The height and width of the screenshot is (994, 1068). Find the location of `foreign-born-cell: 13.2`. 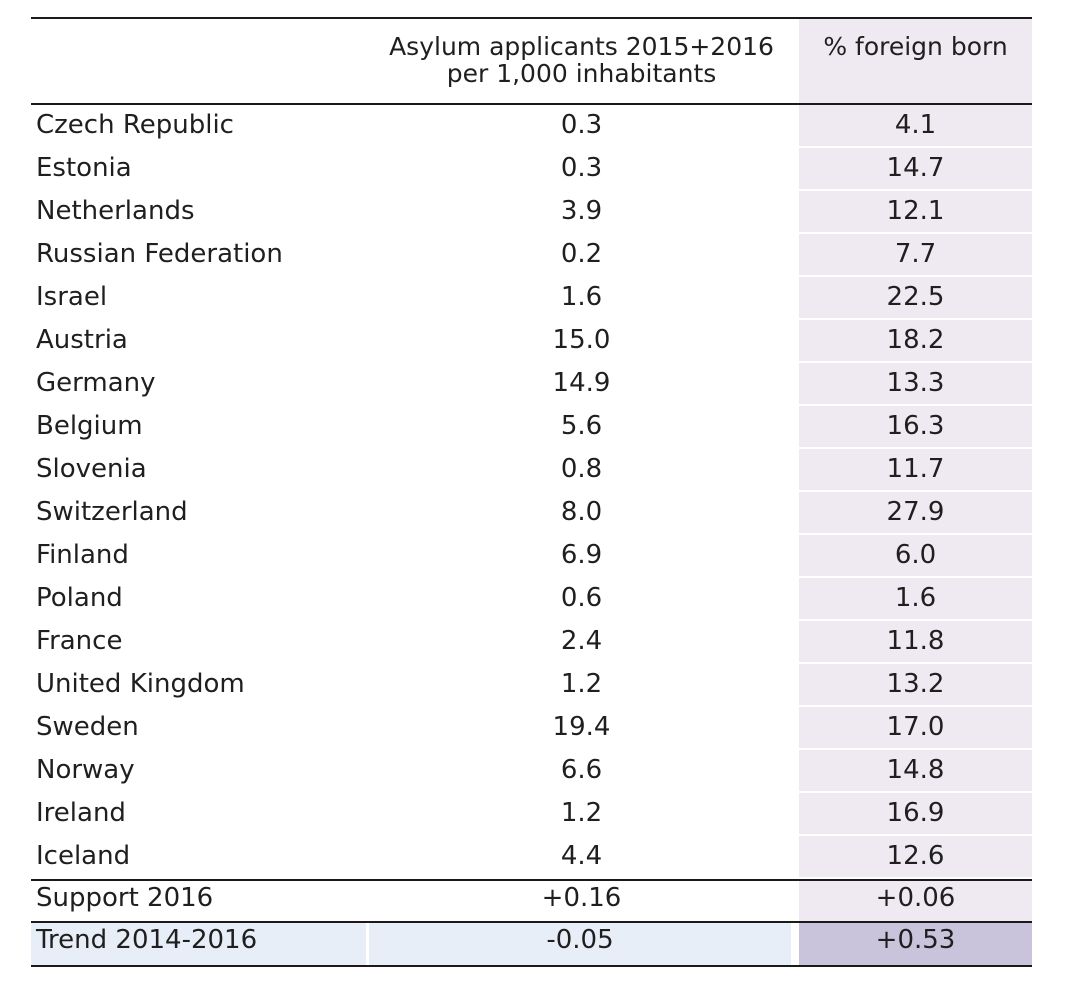

foreign-born-cell: 13.2 is located at coordinates (915, 685).